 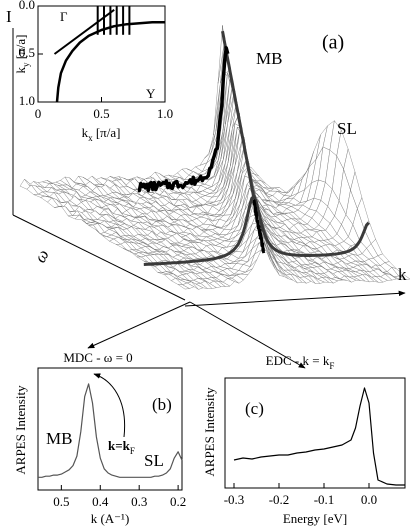 I want to click on y-axis-label: ky [π/a], so click(x=22, y=54).